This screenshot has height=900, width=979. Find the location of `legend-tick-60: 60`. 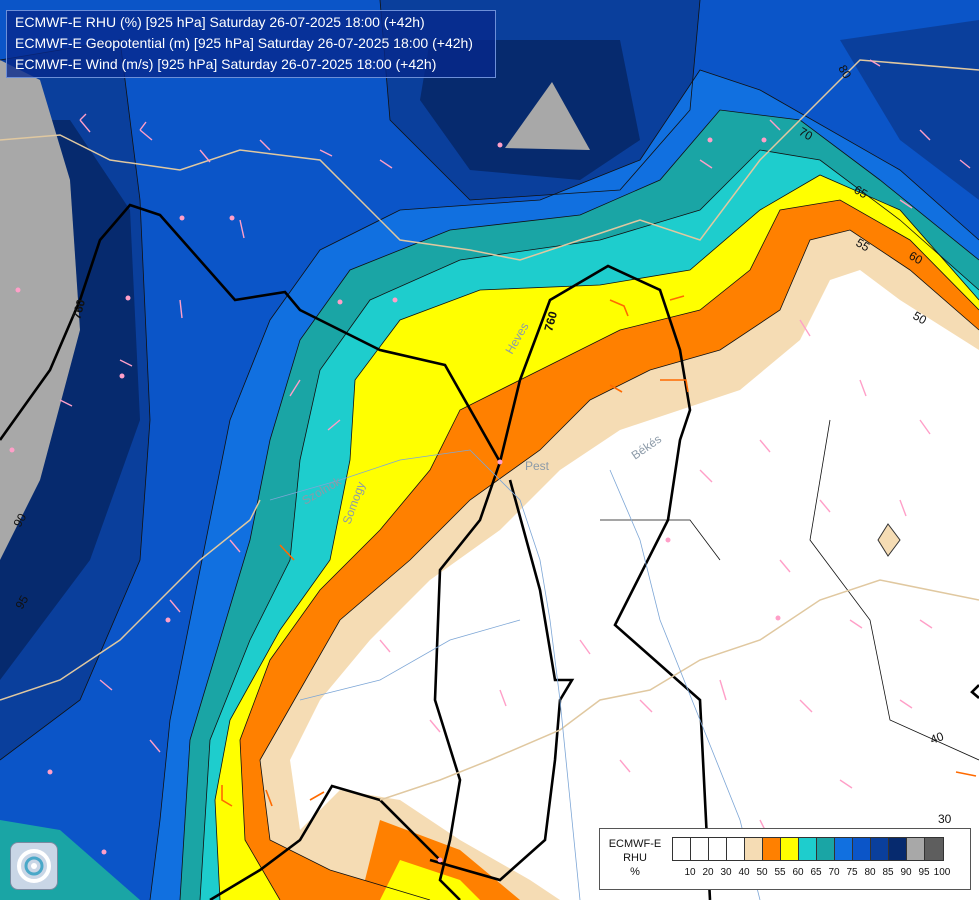

legend-tick-60: 60 is located at coordinates (798, 872).